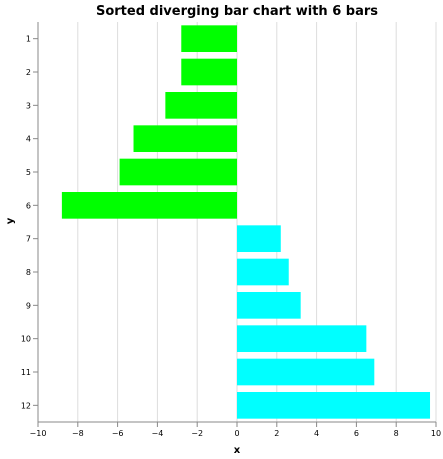 The height and width of the screenshot is (459, 443). What do you see at coordinates (197, 433) in the screenshot?
I see `x-tick-label: −2` at bounding box center [197, 433].